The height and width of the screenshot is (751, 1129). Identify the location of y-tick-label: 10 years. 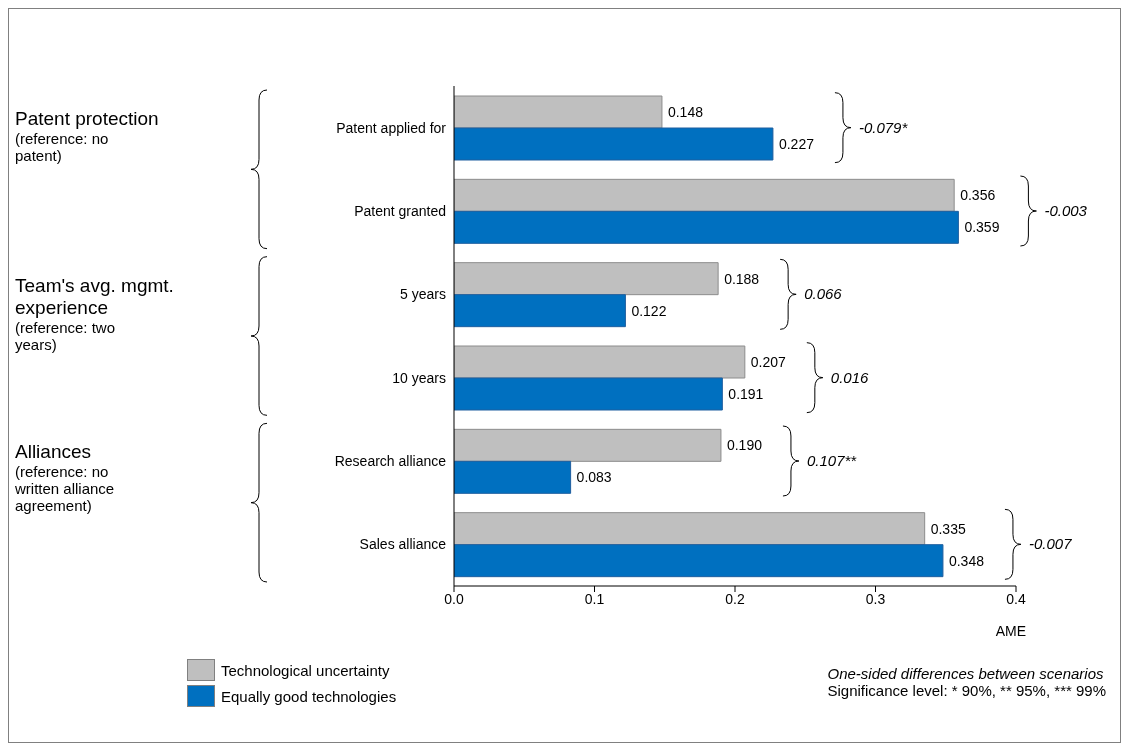
(419, 377).